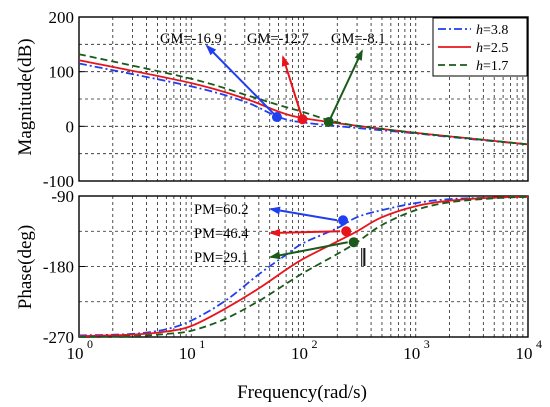 The image size is (550, 407). What do you see at coordinates (539, 344) in the screenshot?
I see `x-tick-exponent: 4` at bounding box center [539, 344].